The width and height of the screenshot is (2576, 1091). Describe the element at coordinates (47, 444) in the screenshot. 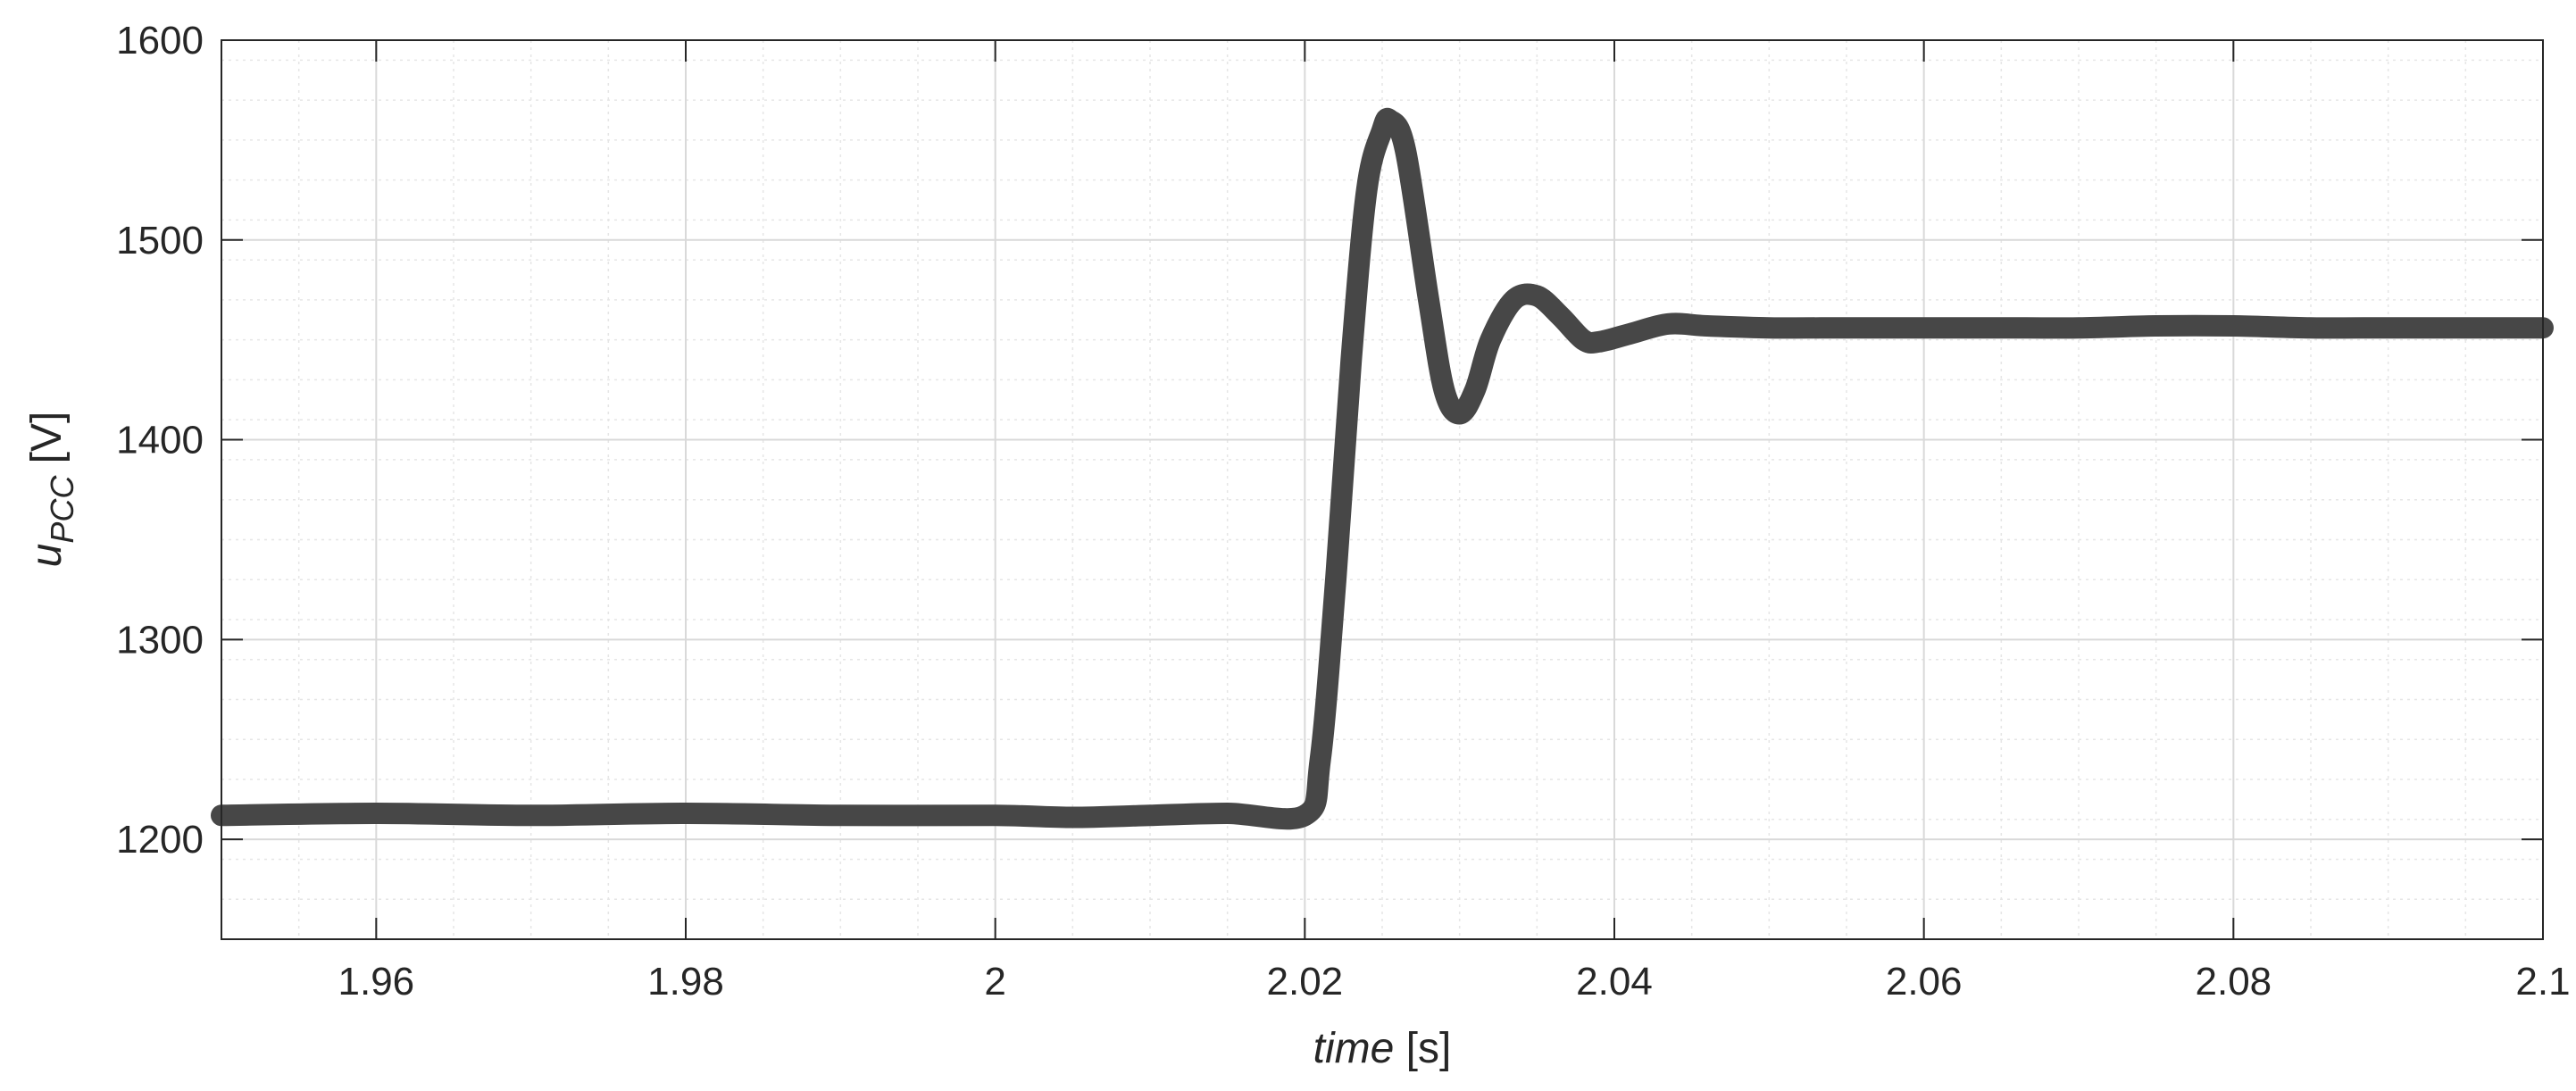

I see `y-axis-label-unit: [V]` at that location.